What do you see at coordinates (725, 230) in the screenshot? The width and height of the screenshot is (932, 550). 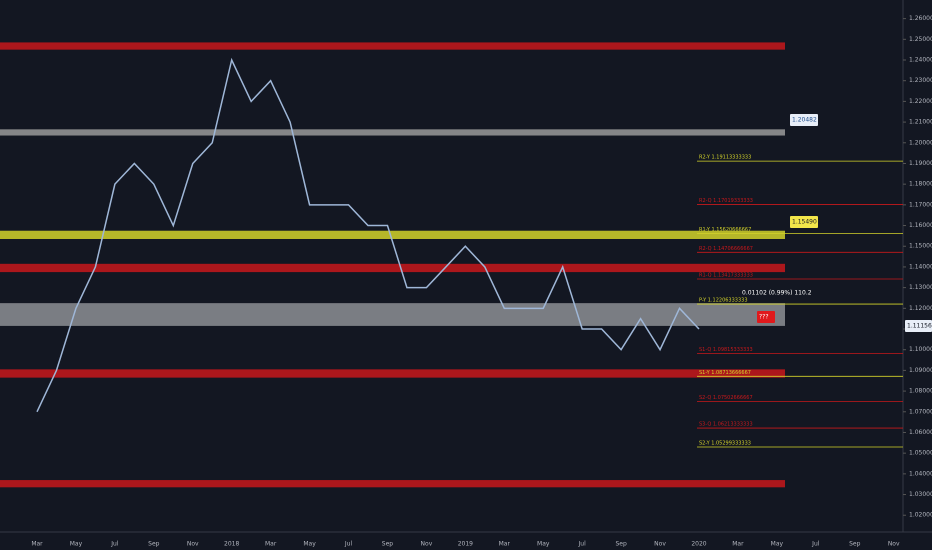 I see `level-label: R1-Y 1.15620666667` at bounding box center [725, 230].